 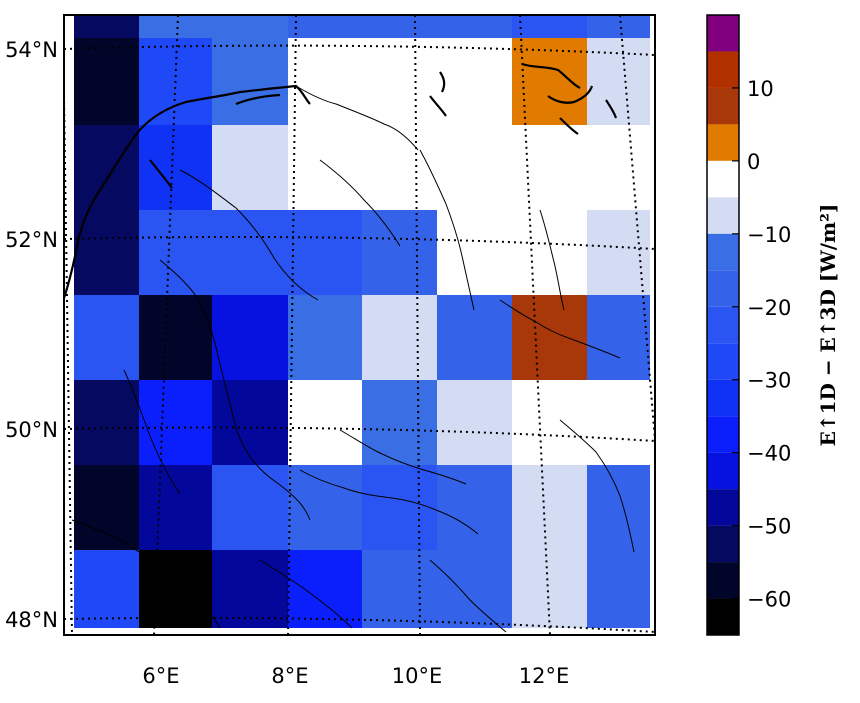 What do you see at coordinates (292, 325) in the screenshot?
I see `meridian-8e` at bounding box center [292, 325].